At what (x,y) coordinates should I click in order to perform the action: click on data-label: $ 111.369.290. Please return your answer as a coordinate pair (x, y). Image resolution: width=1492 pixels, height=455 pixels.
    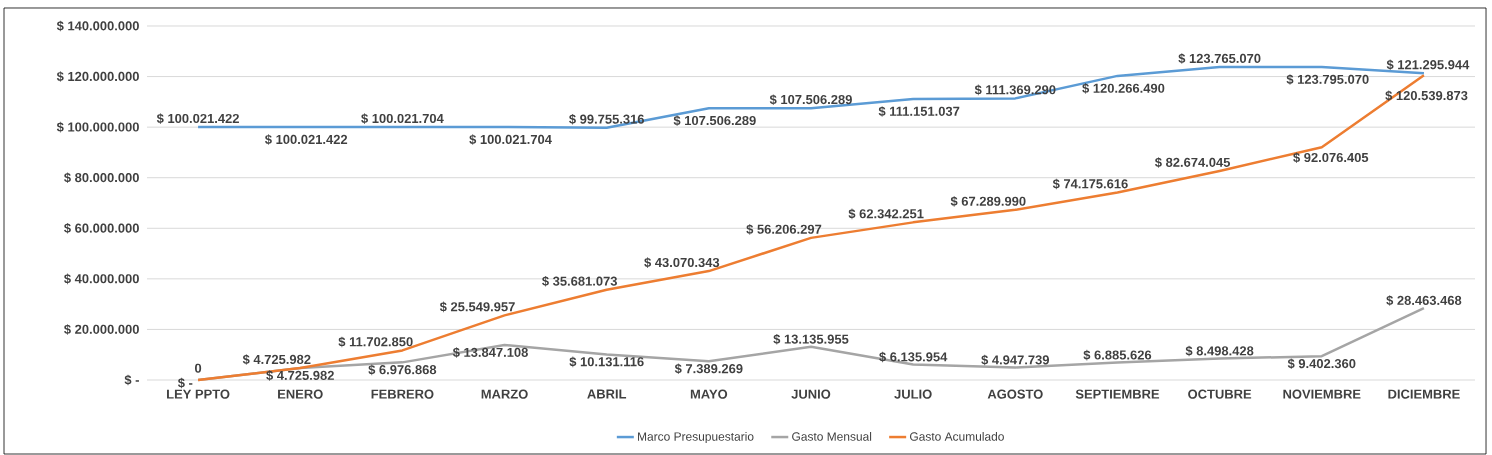
    Looking at the image, I should click on (1015, 90).